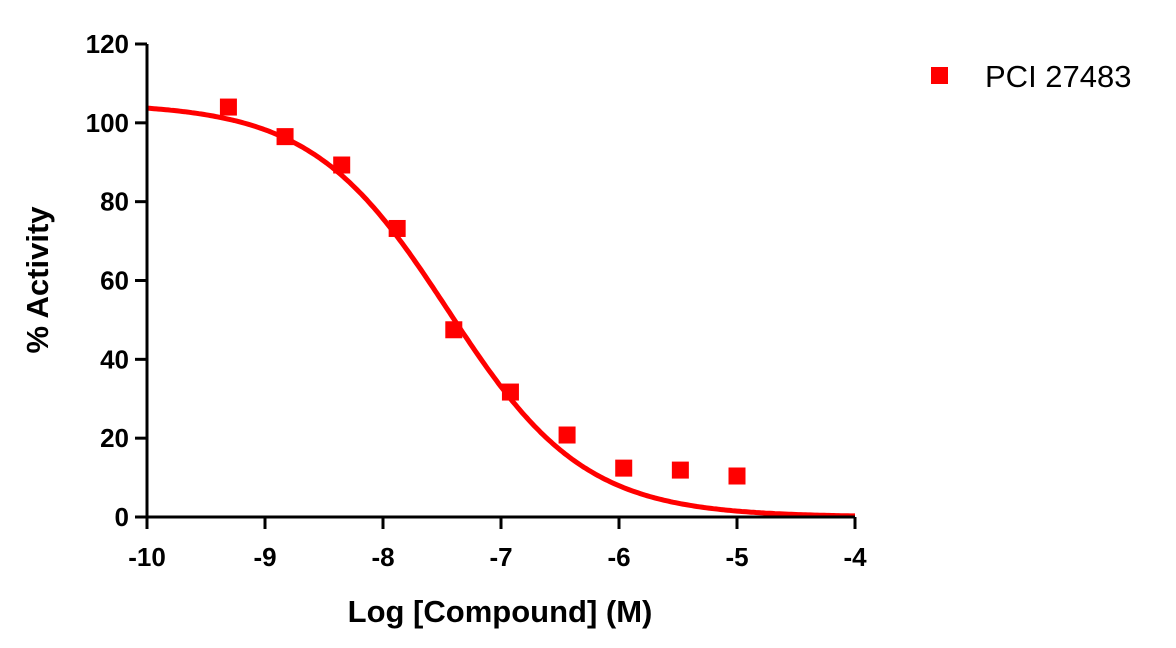 This screenshot has width=1176, height=648. Describe the element at coordinates (107, 44) in the screenshot. I see `y-tick-label: 120` at that location.